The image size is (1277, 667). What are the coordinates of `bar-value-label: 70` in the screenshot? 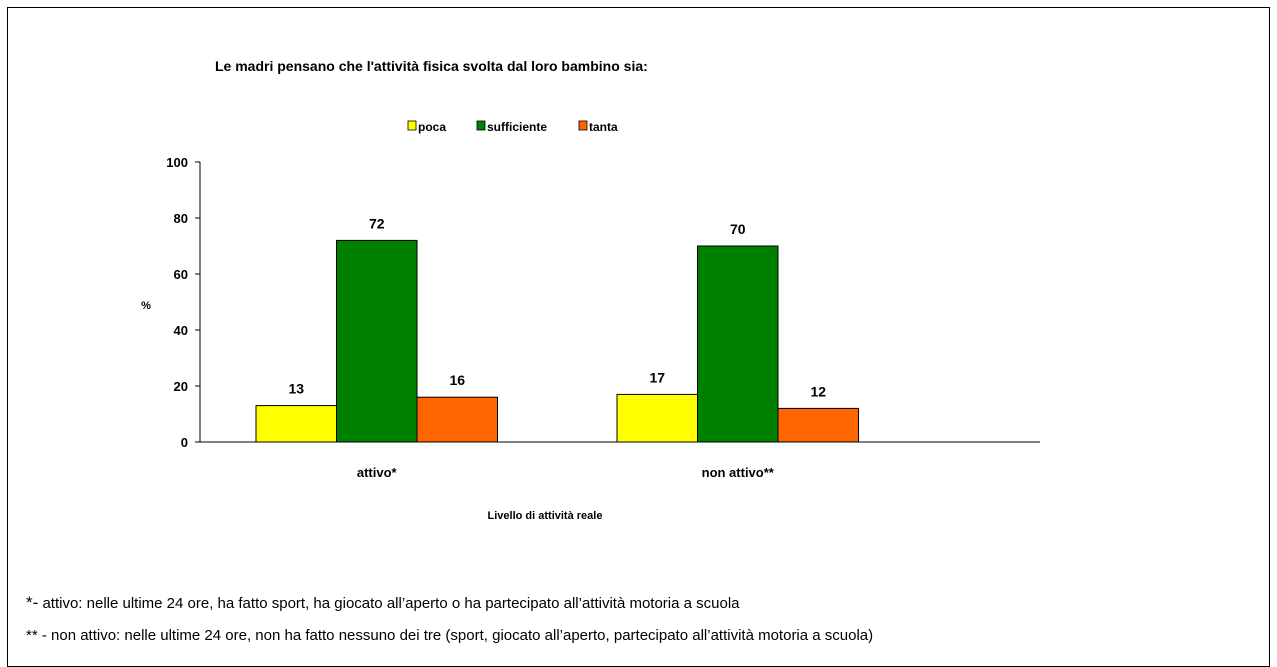 It's located at (738, 229).